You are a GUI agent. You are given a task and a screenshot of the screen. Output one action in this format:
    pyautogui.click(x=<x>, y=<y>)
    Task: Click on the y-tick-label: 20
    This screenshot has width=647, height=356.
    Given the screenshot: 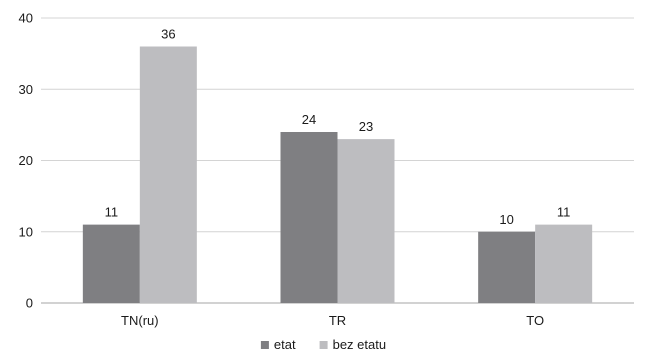 What is the action you would take?
    pyautogui.click(x=26, y=160)
    